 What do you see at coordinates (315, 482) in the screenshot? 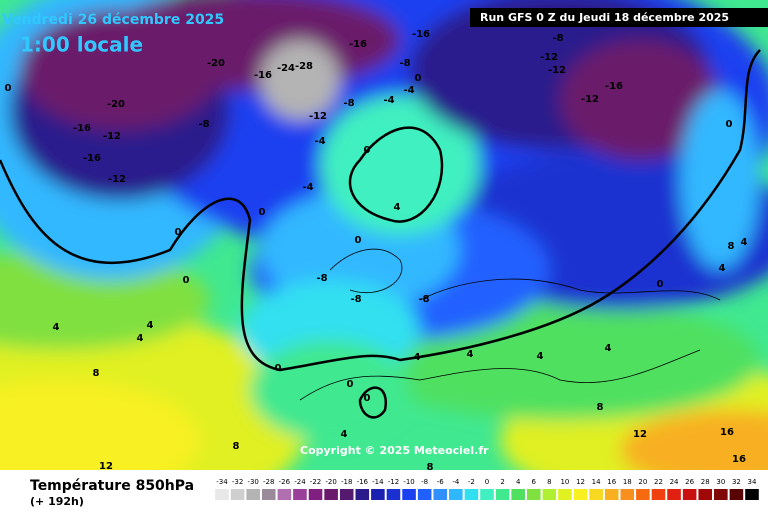
I see `scale-label: -22` at bounding box center [315, 482].